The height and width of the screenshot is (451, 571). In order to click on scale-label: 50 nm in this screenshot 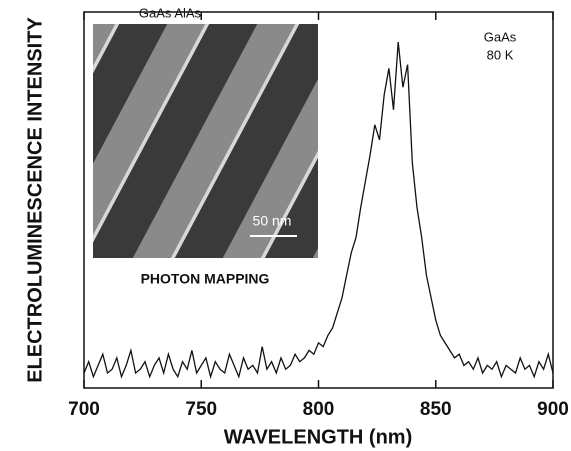, I will do `click(272, 221)`.